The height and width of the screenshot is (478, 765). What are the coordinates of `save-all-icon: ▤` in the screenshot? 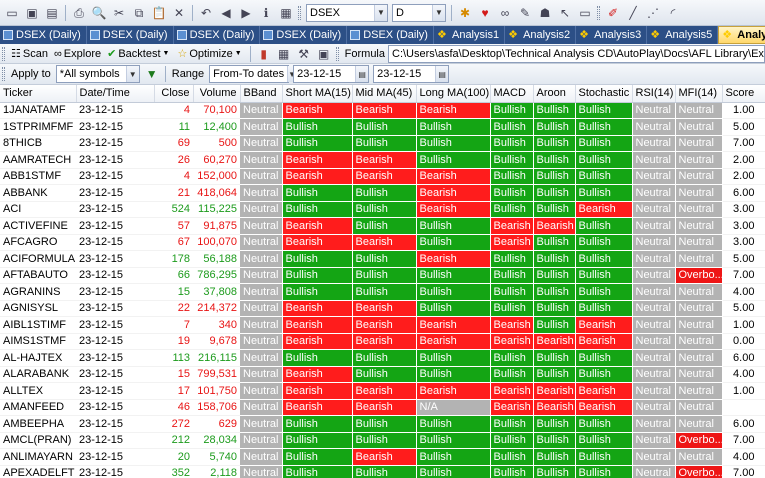 It's located at (52, 12).